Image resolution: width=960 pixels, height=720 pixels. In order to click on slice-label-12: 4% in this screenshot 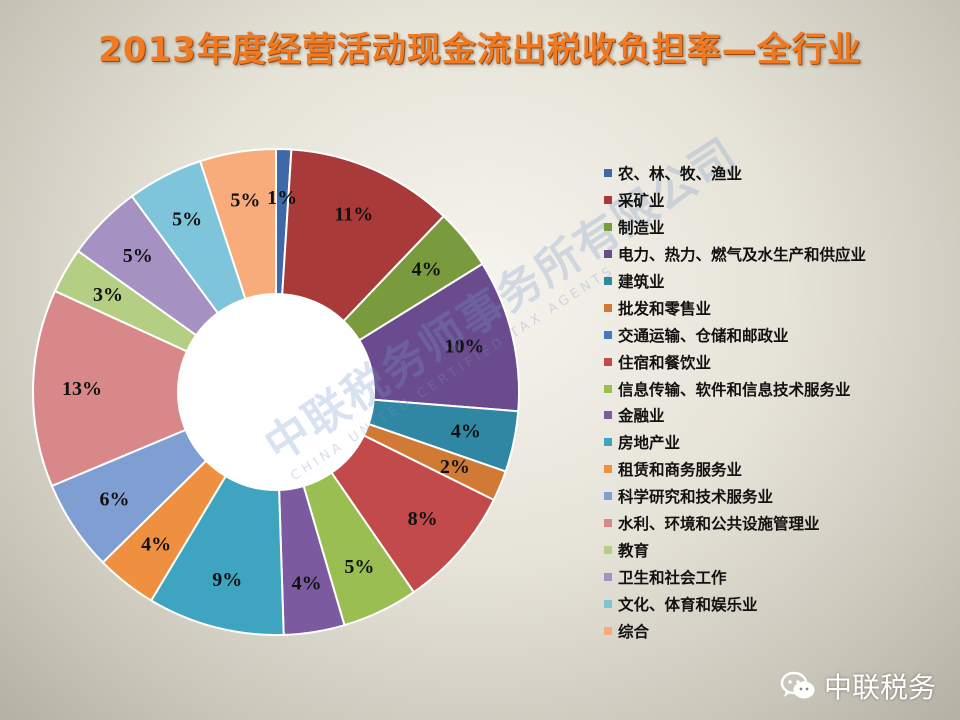, I will do `click(156, 544)`.